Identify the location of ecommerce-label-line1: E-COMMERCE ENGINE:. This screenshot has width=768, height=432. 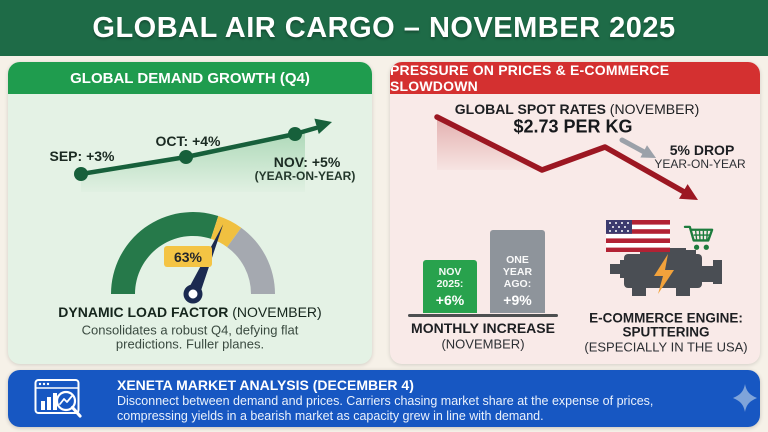
(666, 318).